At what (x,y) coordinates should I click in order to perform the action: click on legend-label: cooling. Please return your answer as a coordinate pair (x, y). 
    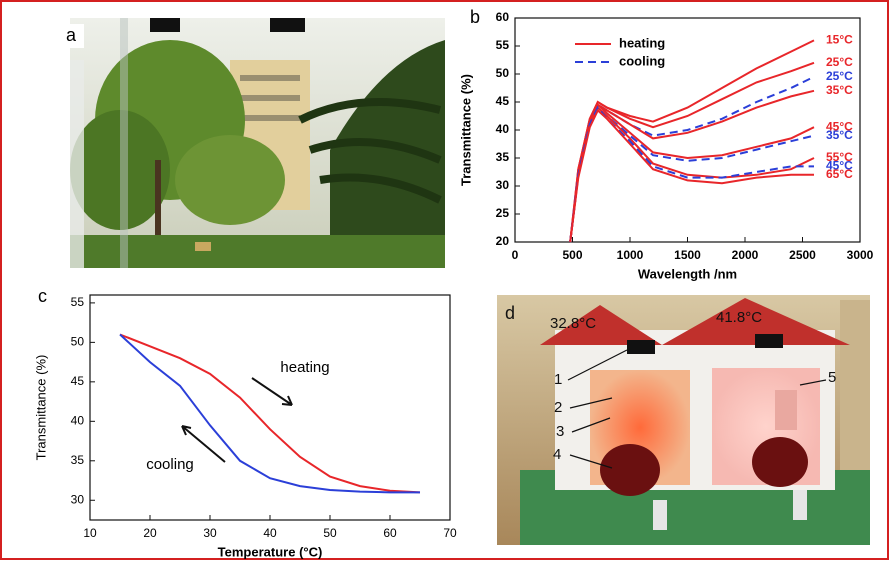
    Looking at the image, I should click on (642, 60).